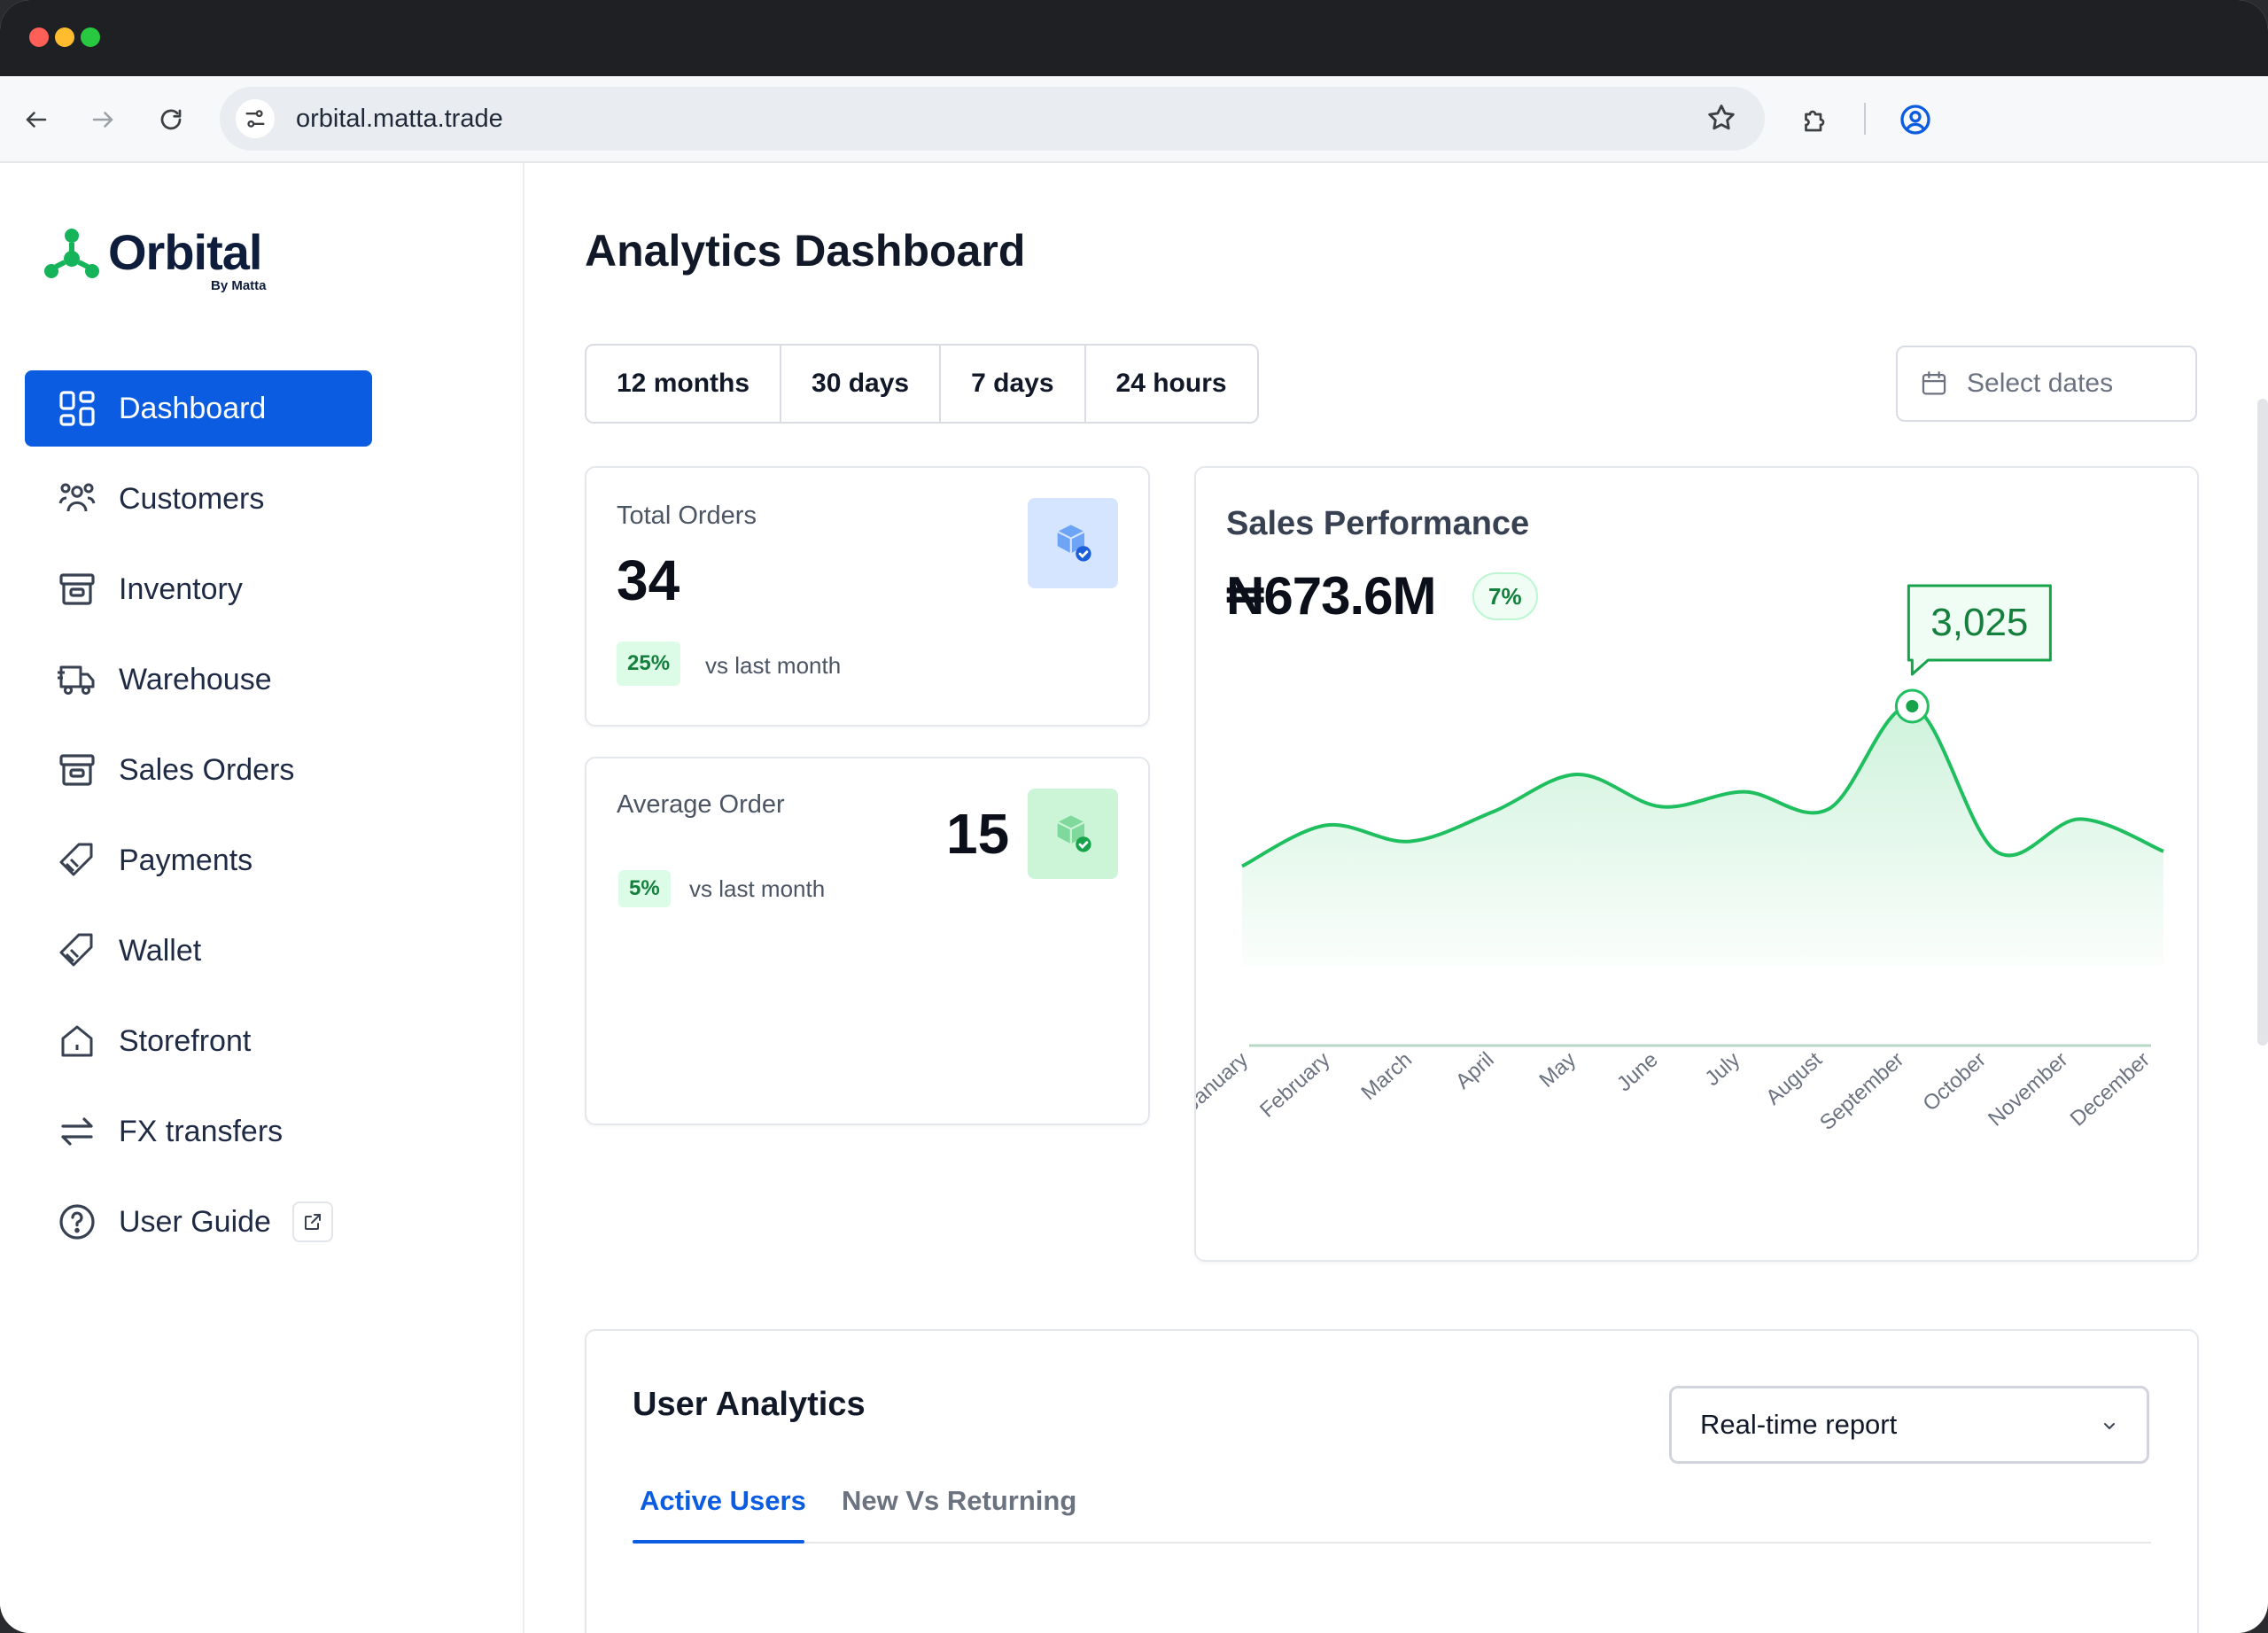  Describe the element at coordinates (39, 37) in the screenshot. I see `close-window-button` at that location.